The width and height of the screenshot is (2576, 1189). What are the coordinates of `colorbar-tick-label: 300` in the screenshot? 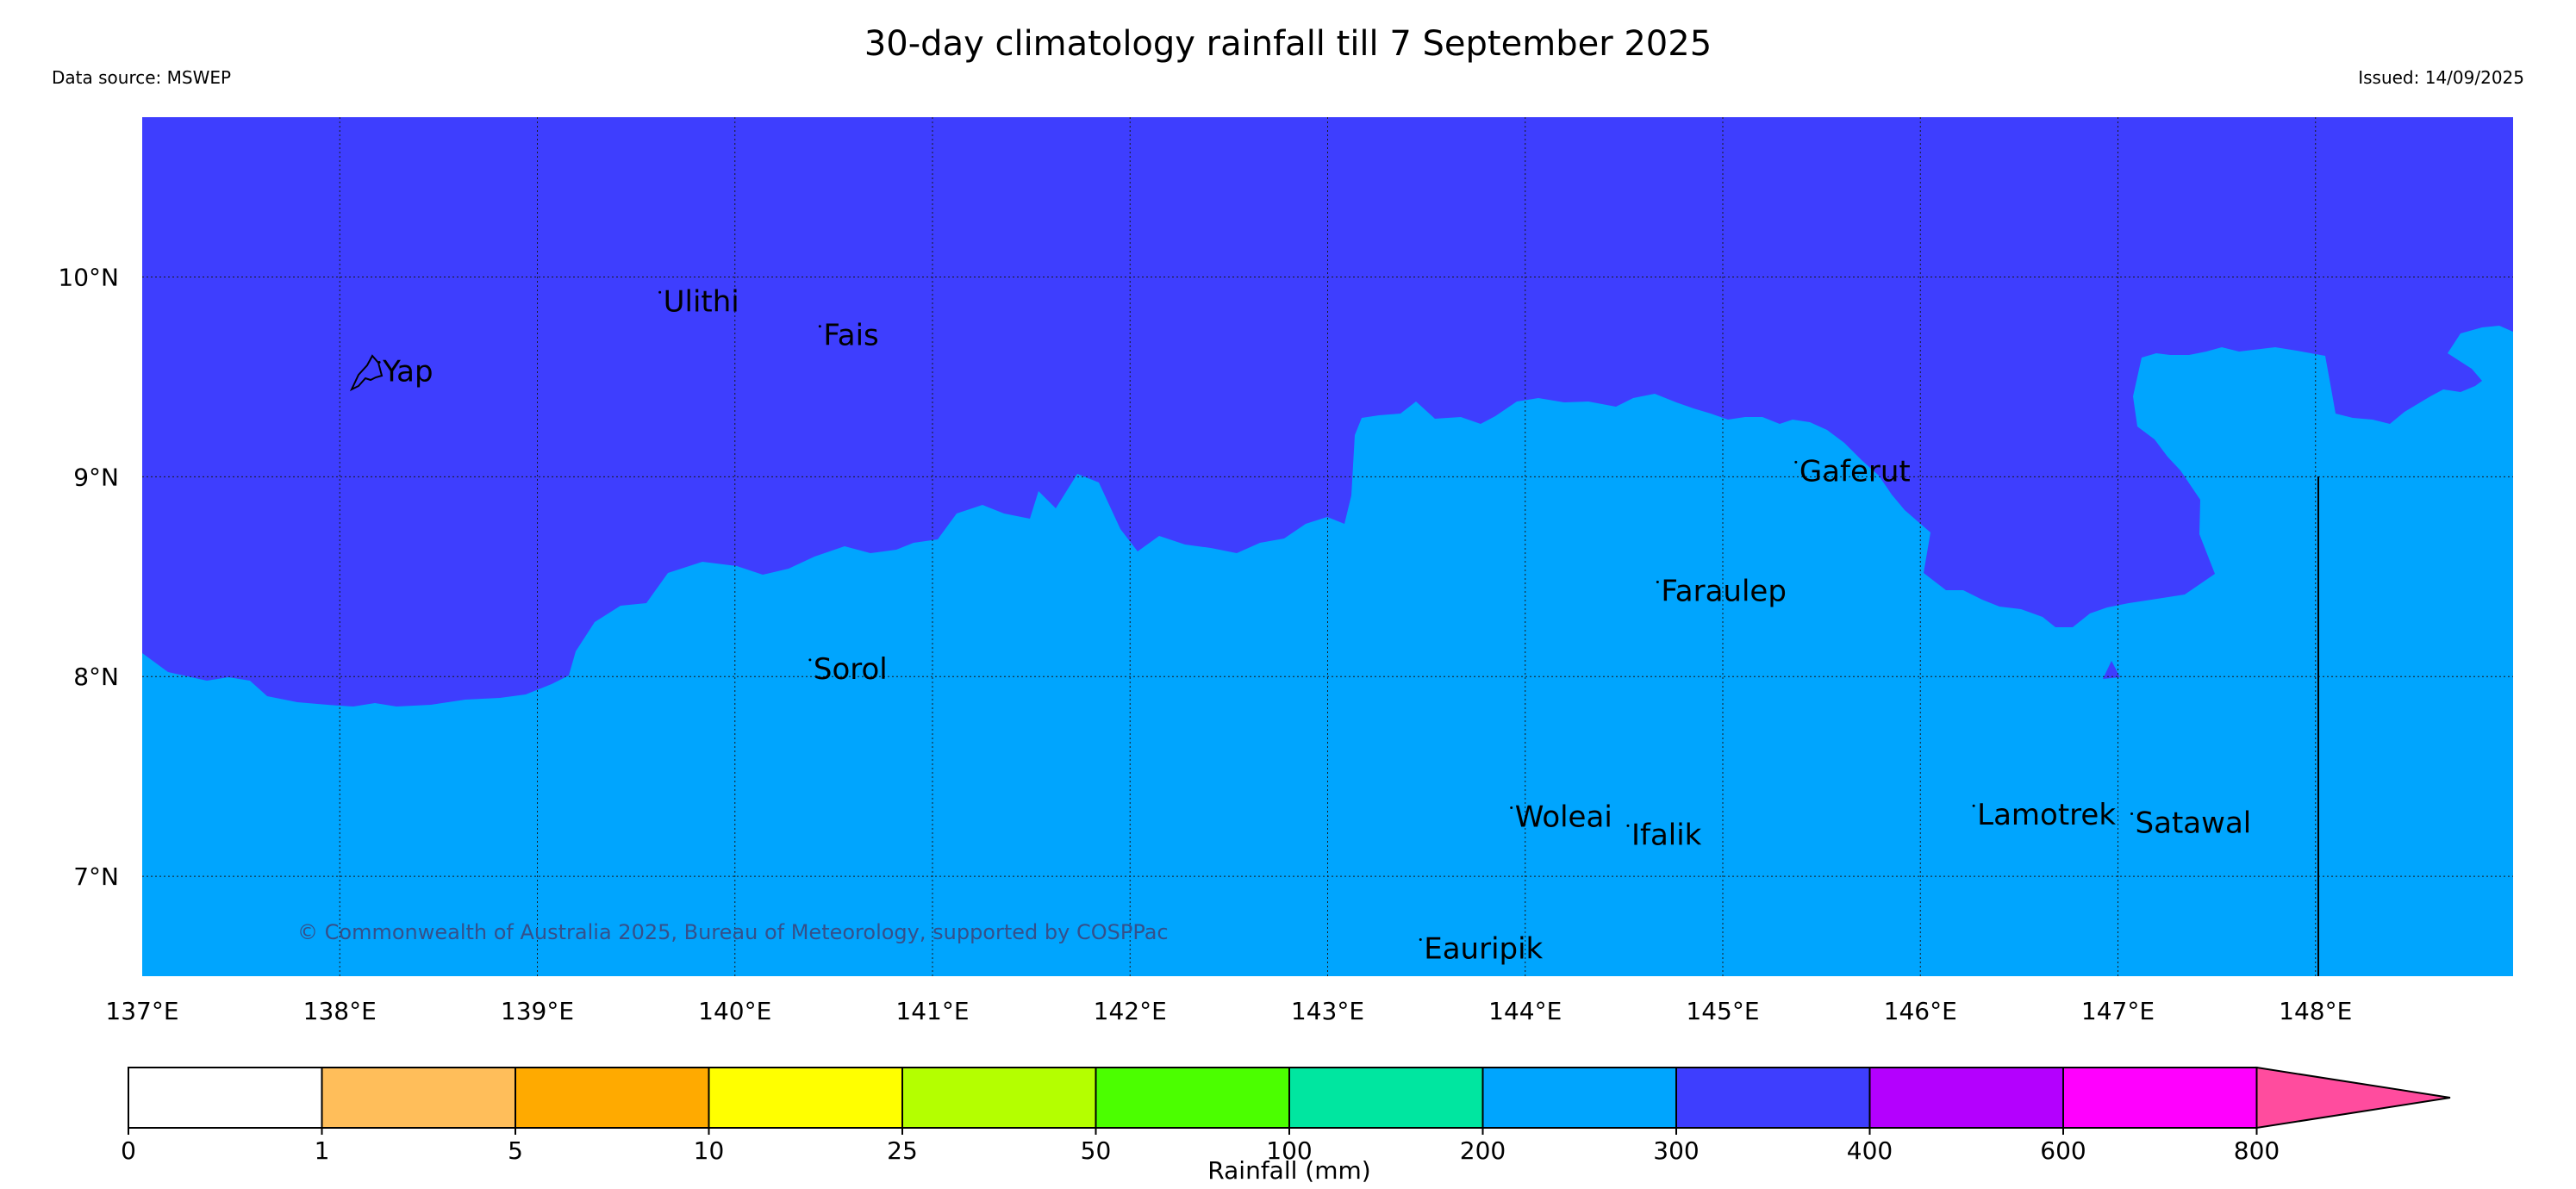 It's located at (1676, 1151).